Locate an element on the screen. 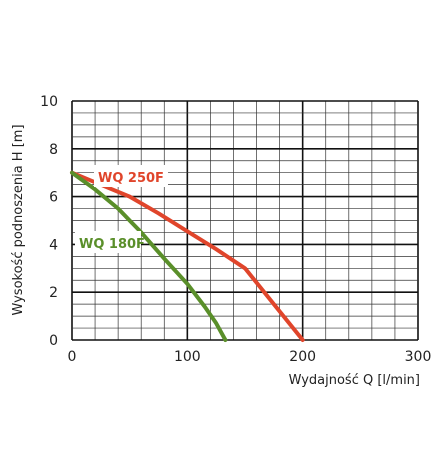  y-tick-label: 2 is located at coordinates (53, 293).